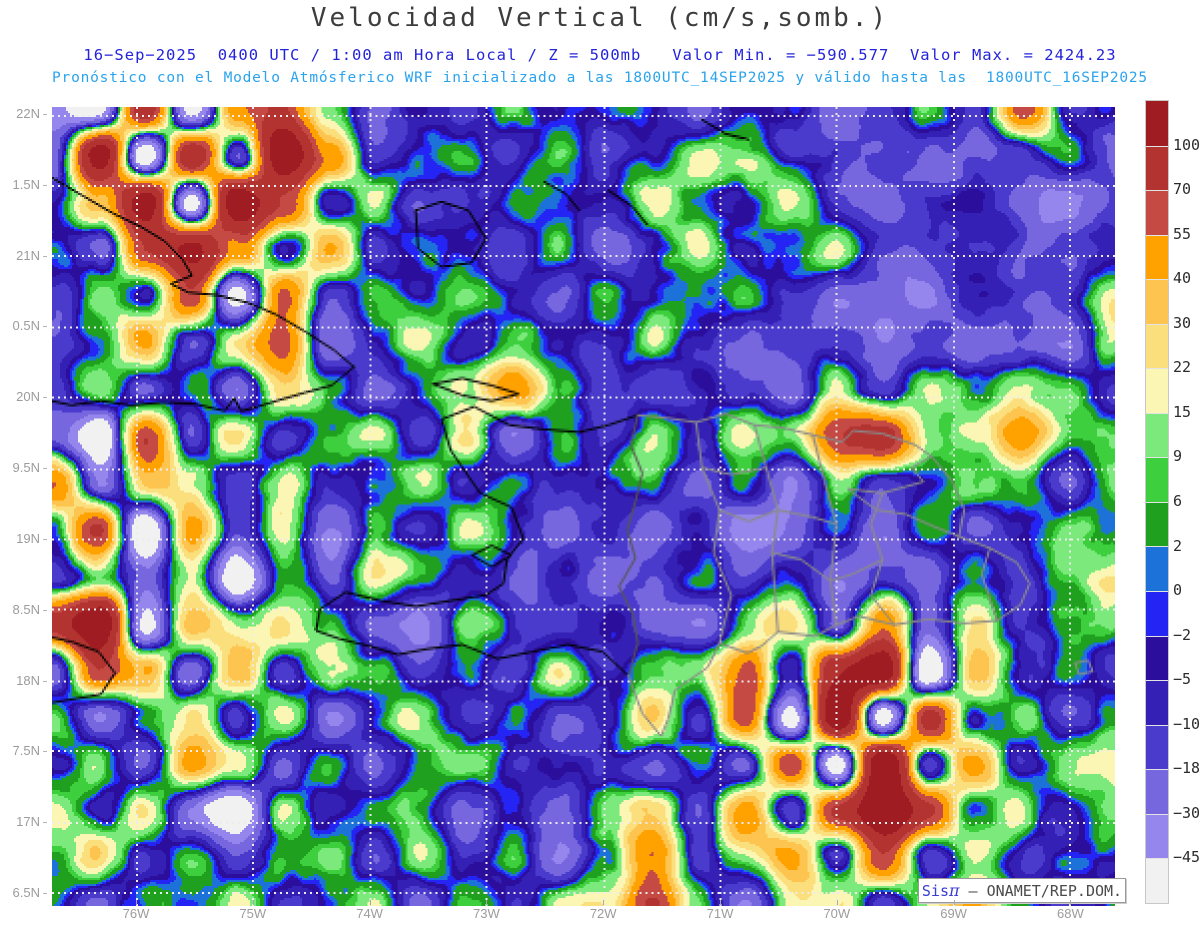 The width and height of the screenshot is (1200, 927). What do you see at coordinates (1182, 233) in the screenshot?
I see `colorbar-label: 55` at bounding box center [1182, 233].